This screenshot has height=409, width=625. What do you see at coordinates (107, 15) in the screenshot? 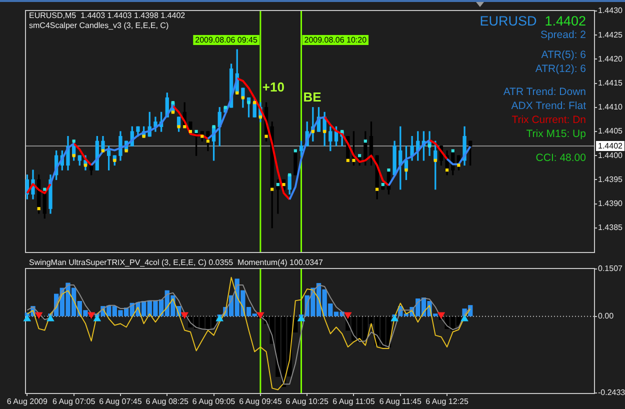
I see `chart-title: EURUSD,M5 1.4403 1.4403 1.4398 1.4402` at bounding box center [107, 15].